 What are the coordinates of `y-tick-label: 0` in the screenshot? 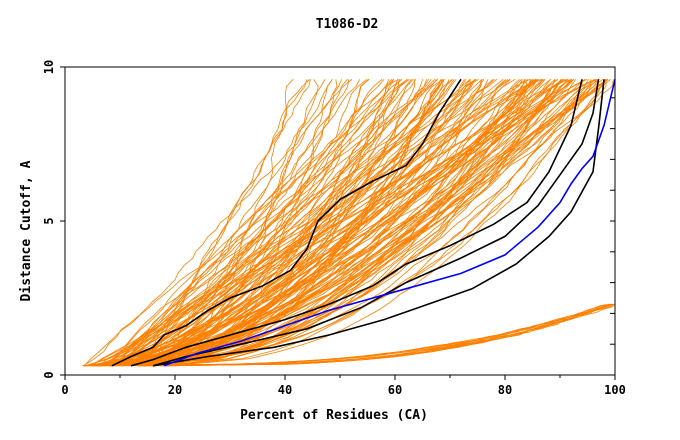 It's located at (49, 374).